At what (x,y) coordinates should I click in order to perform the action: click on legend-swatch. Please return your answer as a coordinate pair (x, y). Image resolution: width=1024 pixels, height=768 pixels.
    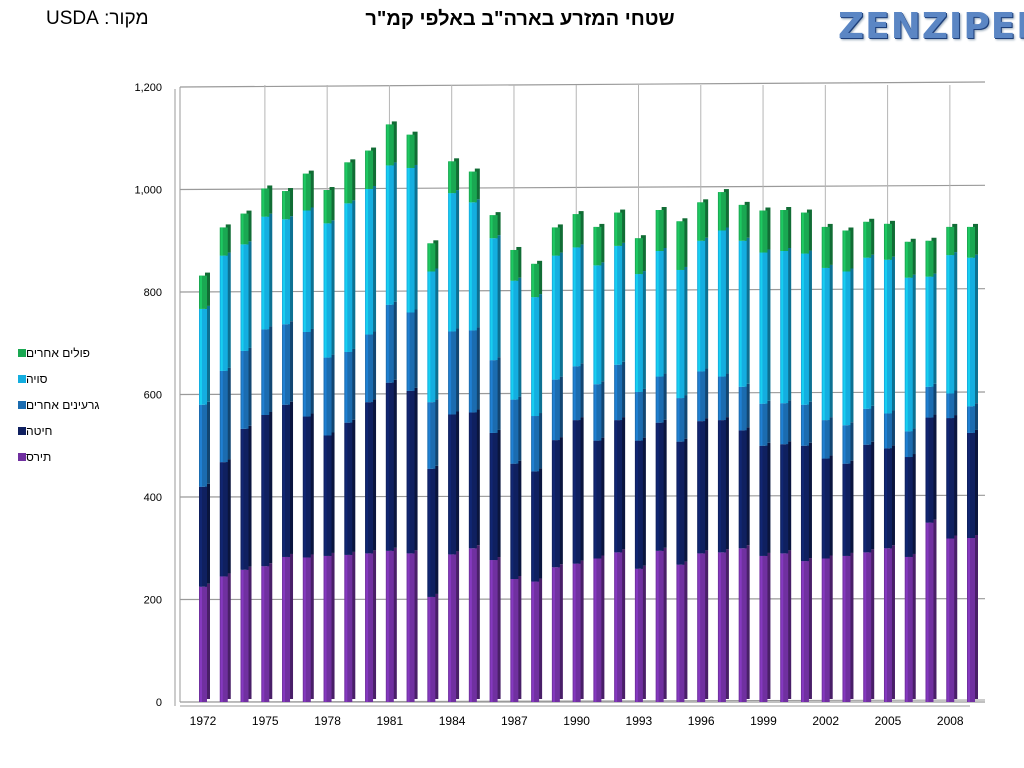
    Looking at the image, I should click on (22, 353).